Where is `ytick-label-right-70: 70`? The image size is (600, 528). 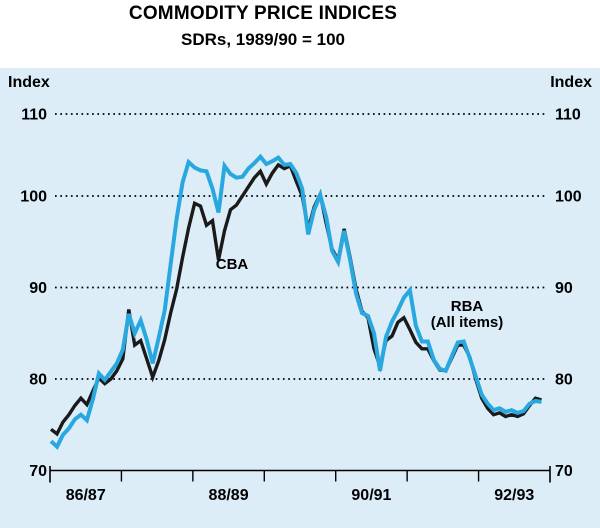 ytick-label-right-70: 70 is located at coordinates (564, 471).